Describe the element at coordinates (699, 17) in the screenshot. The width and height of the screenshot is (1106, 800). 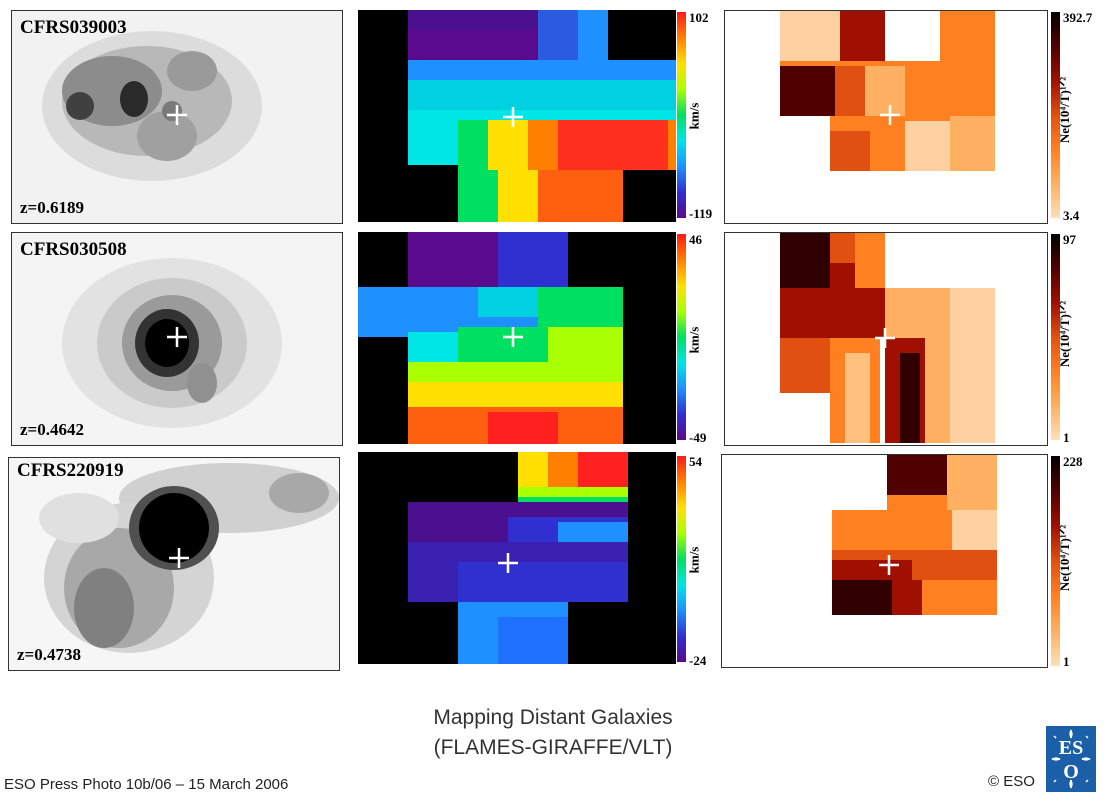
I see `velocity-max-label: 102` at that location.